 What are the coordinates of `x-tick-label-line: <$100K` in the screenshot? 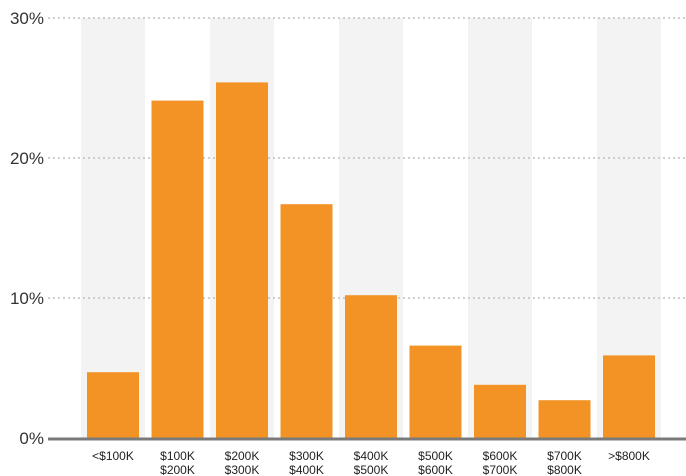 It's located at (113, 456).